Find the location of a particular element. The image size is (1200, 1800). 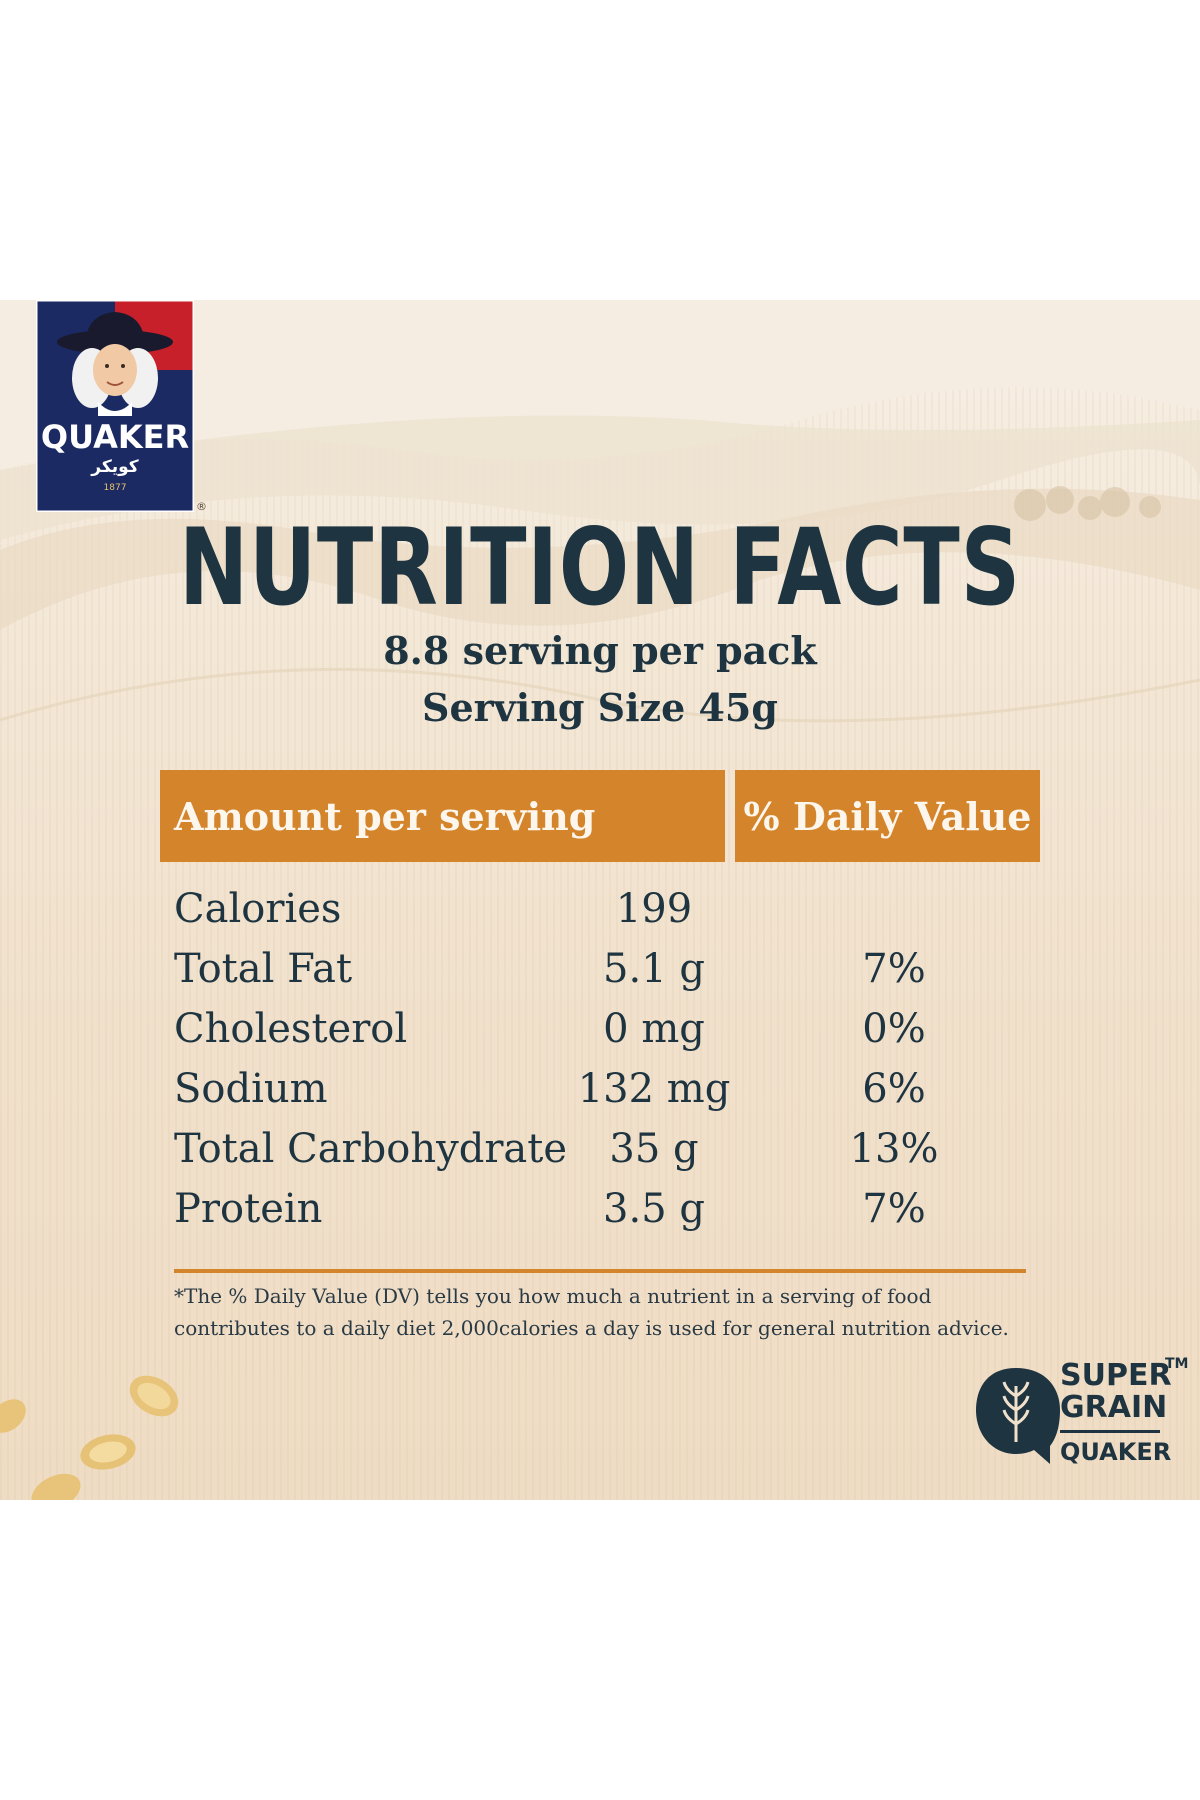

servings-per-pack: 8.8 serving per pack is located at coordinates (600, 650).